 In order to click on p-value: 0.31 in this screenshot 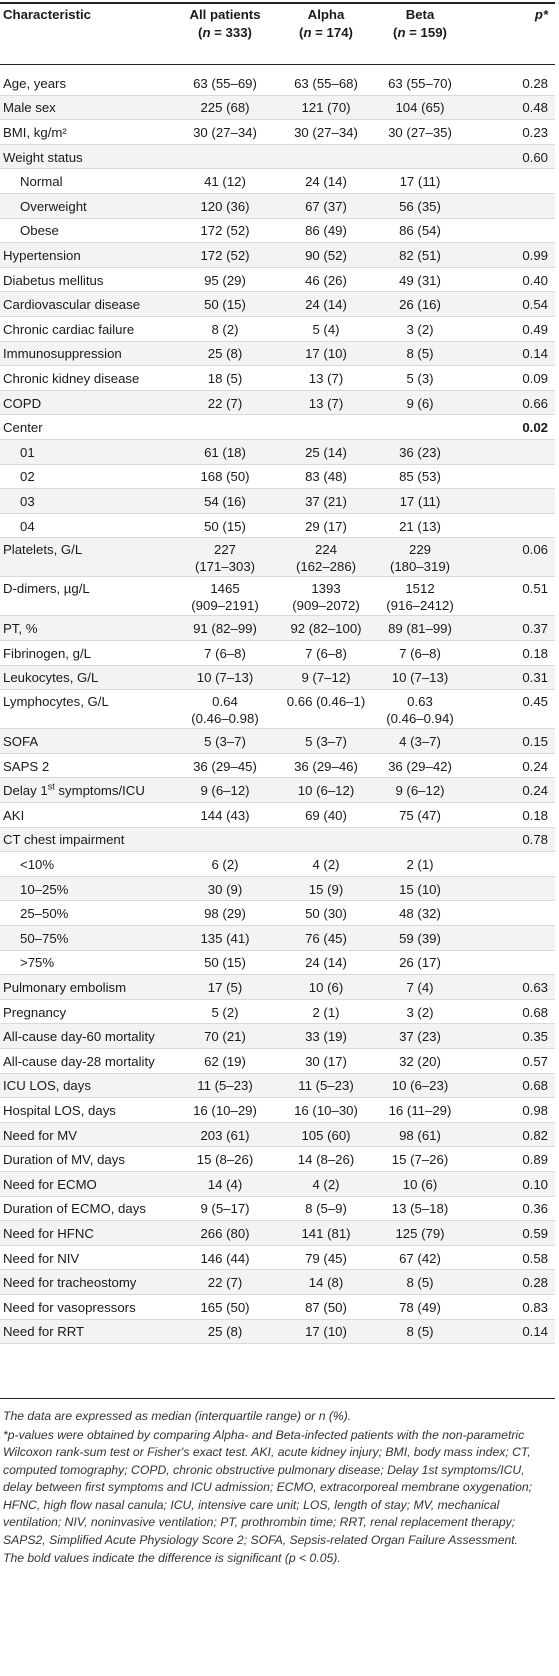, I will do `click(535, 678)`.